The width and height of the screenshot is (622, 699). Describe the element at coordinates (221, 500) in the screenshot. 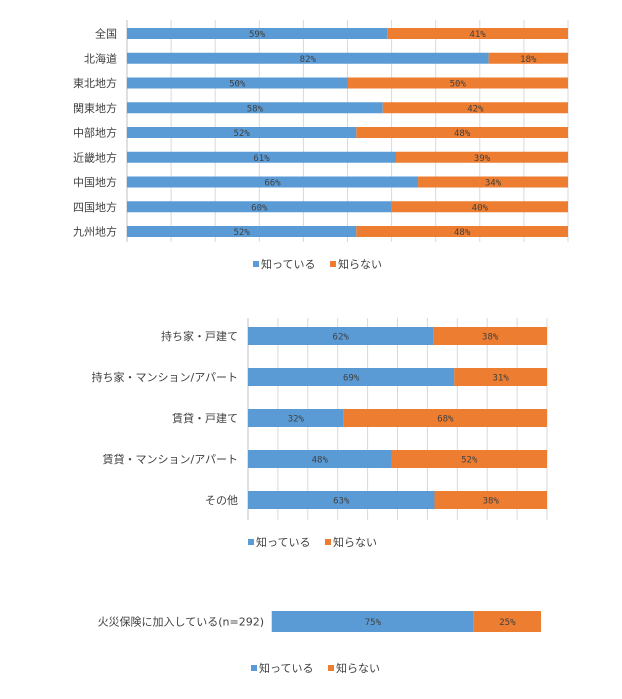

I see `category-label: その他` at that location.